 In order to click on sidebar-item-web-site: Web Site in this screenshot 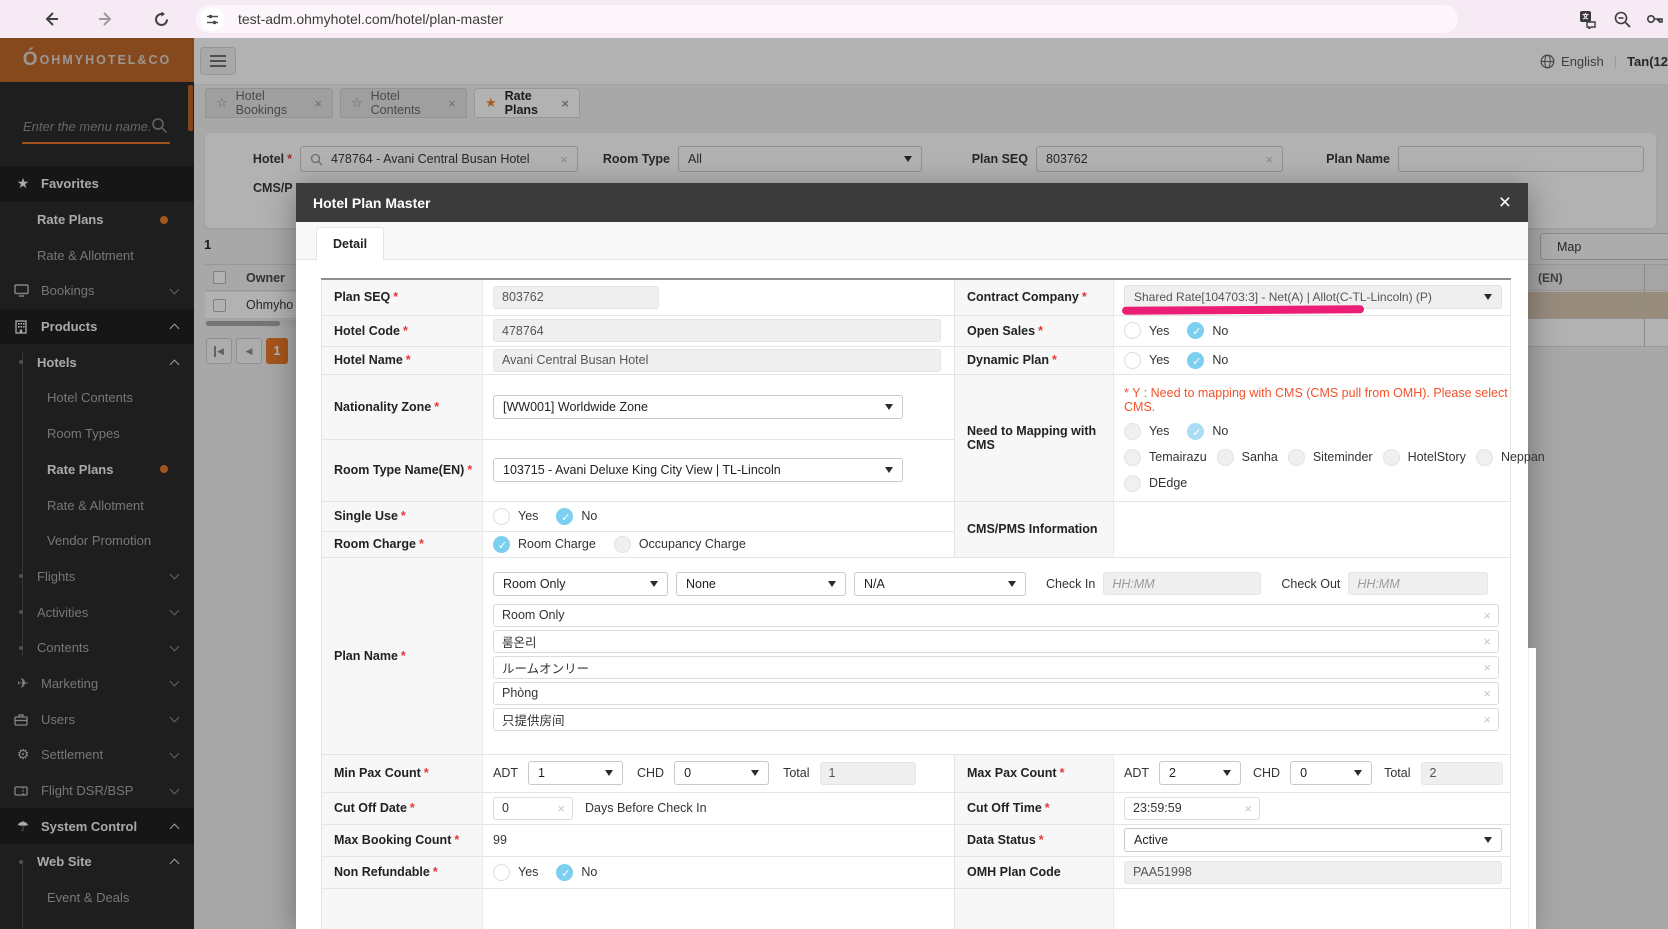, I will do `click(97, 862)`.